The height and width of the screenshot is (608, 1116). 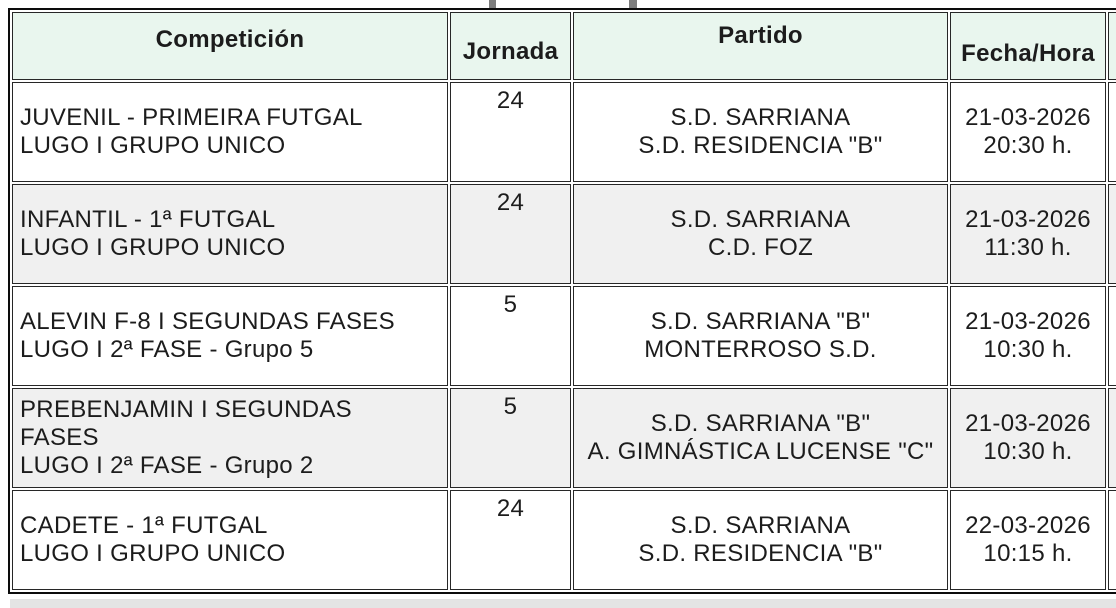 I want to click on header-cell-competicion: Competición, so click(x=230, y=46).